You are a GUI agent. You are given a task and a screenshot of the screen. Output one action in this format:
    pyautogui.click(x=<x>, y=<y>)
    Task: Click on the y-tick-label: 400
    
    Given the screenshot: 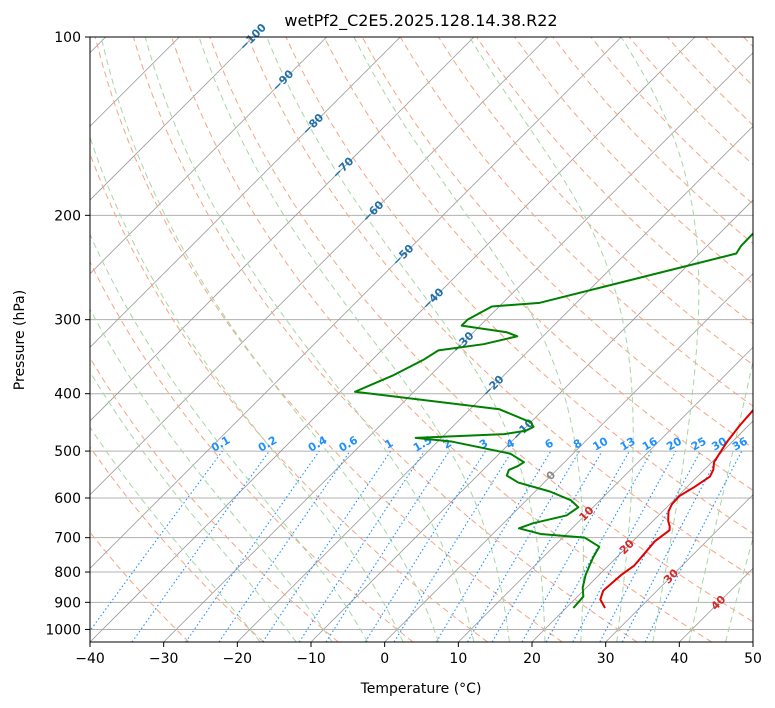 What is the action you would take?
    pyautogui.click(x=67, y=395)
    